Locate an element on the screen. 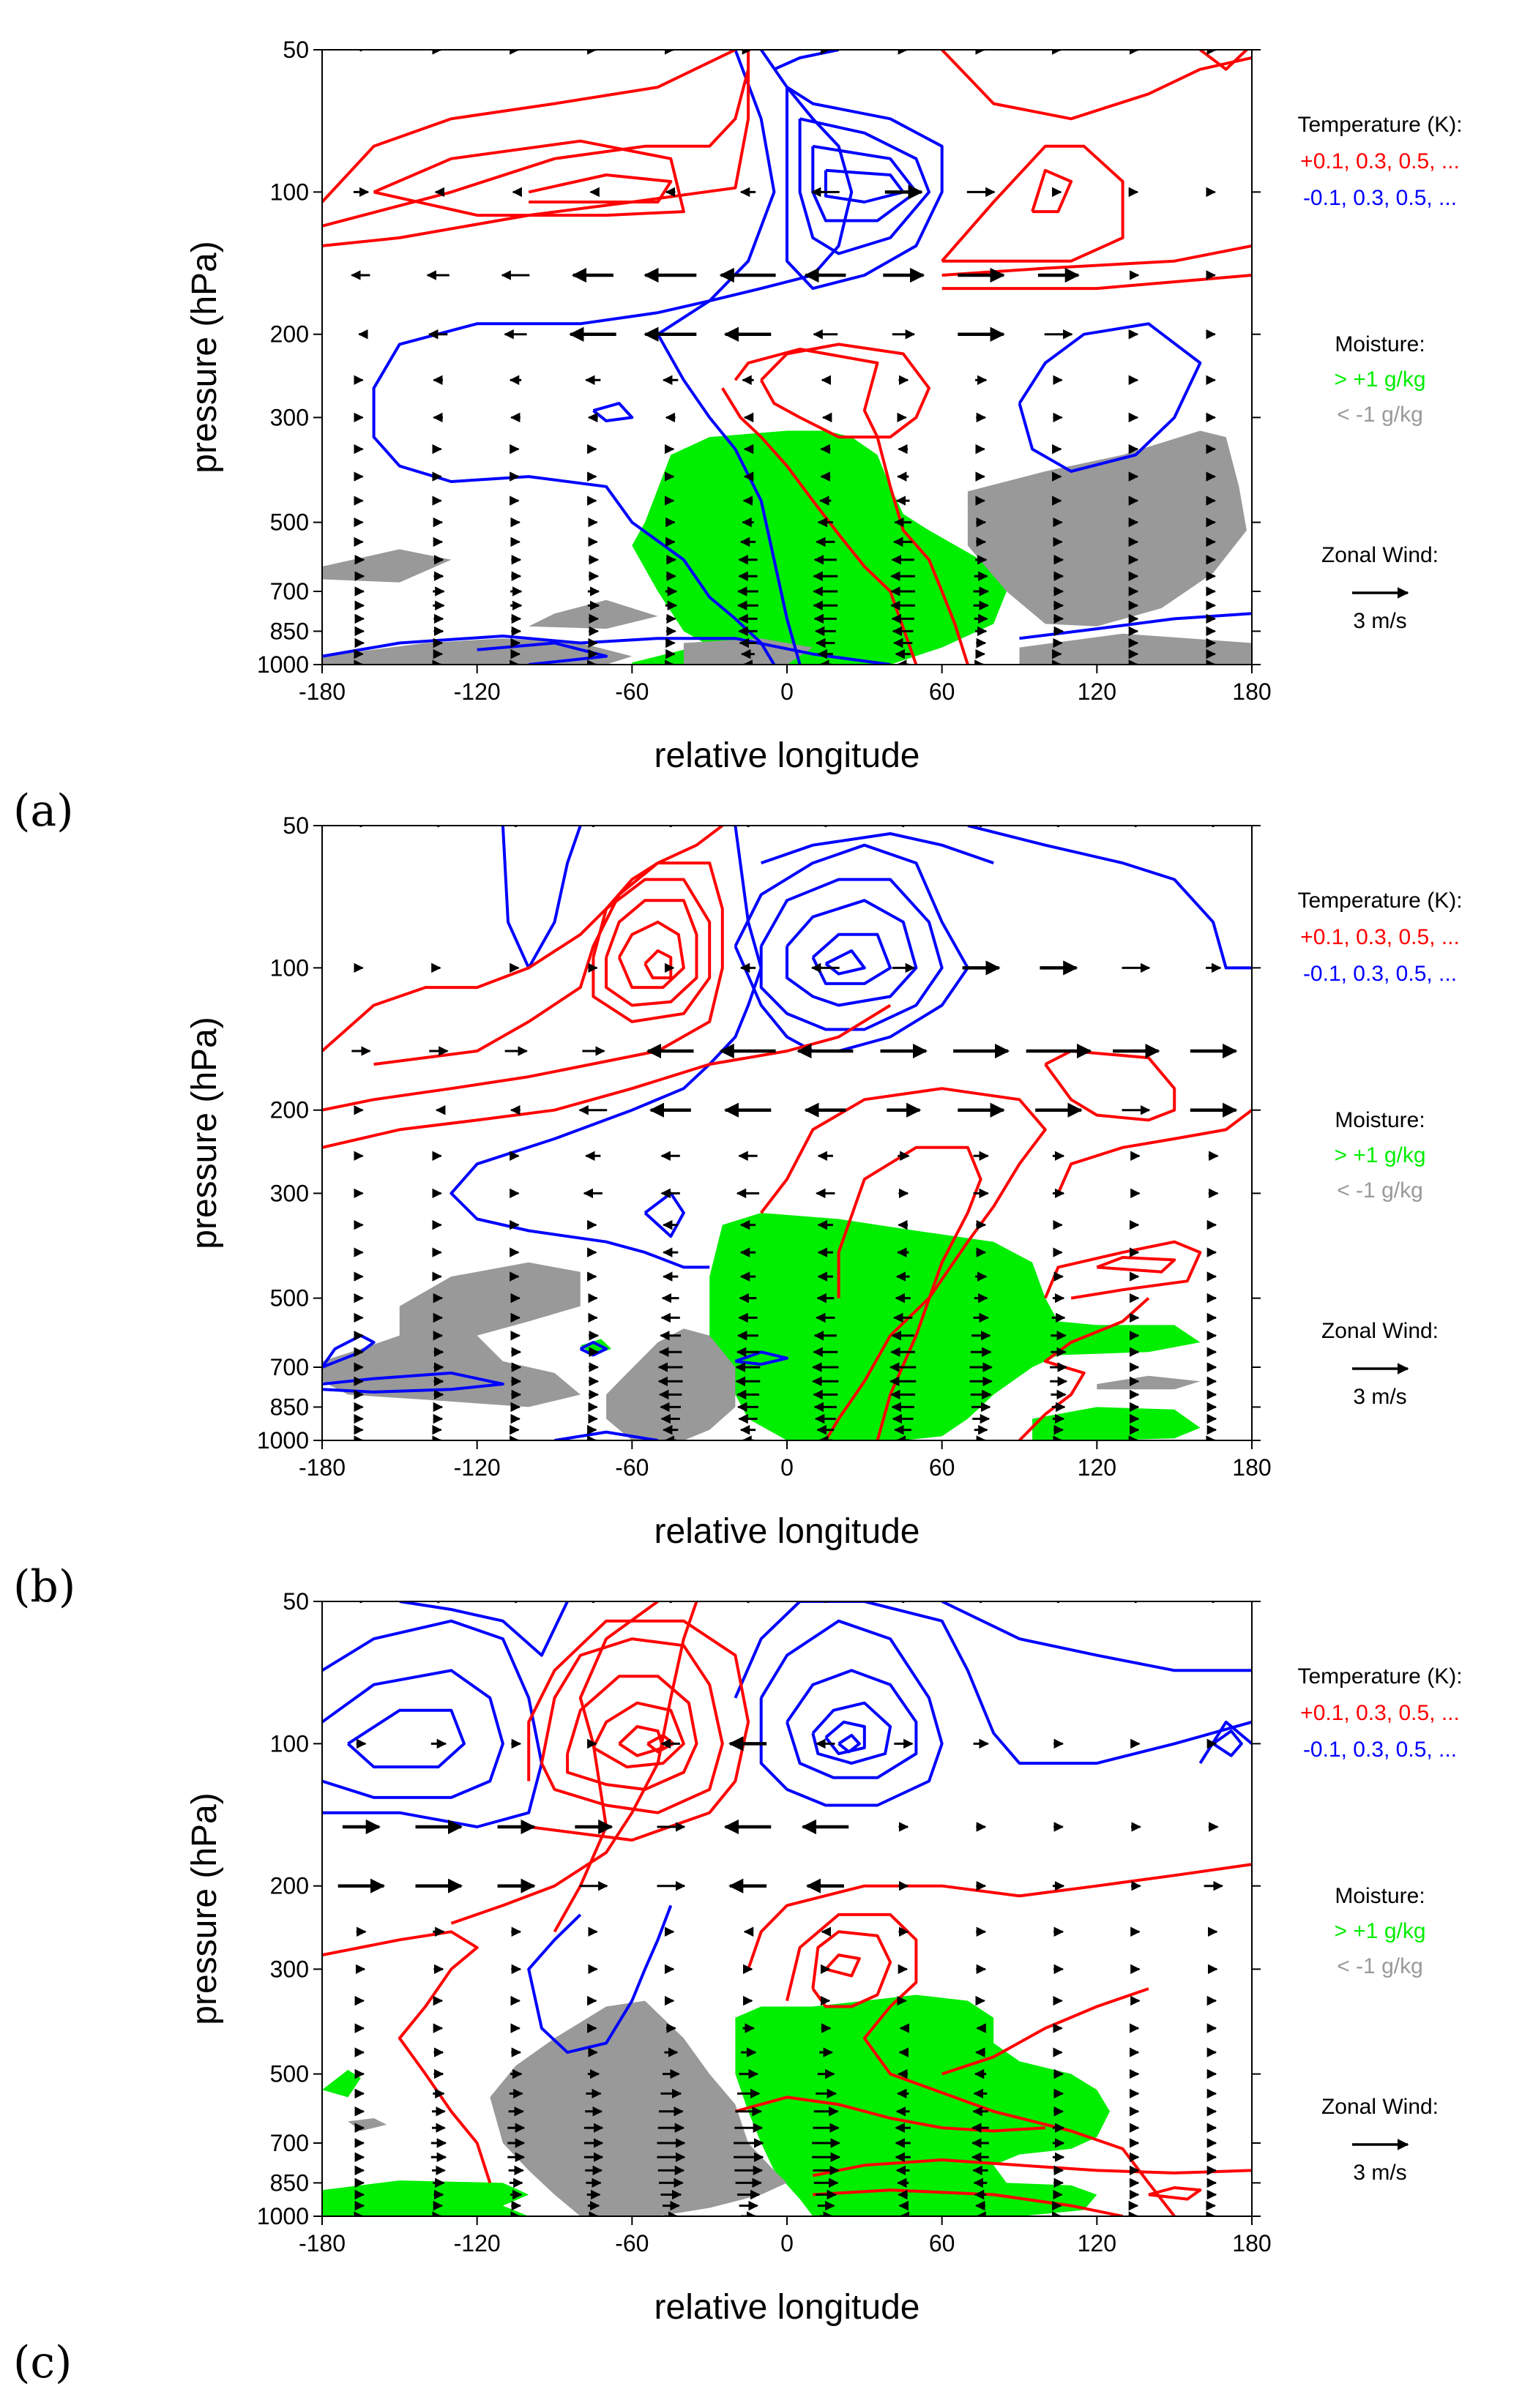  y-tick-label: 50 is located at coordinates (296, 825).